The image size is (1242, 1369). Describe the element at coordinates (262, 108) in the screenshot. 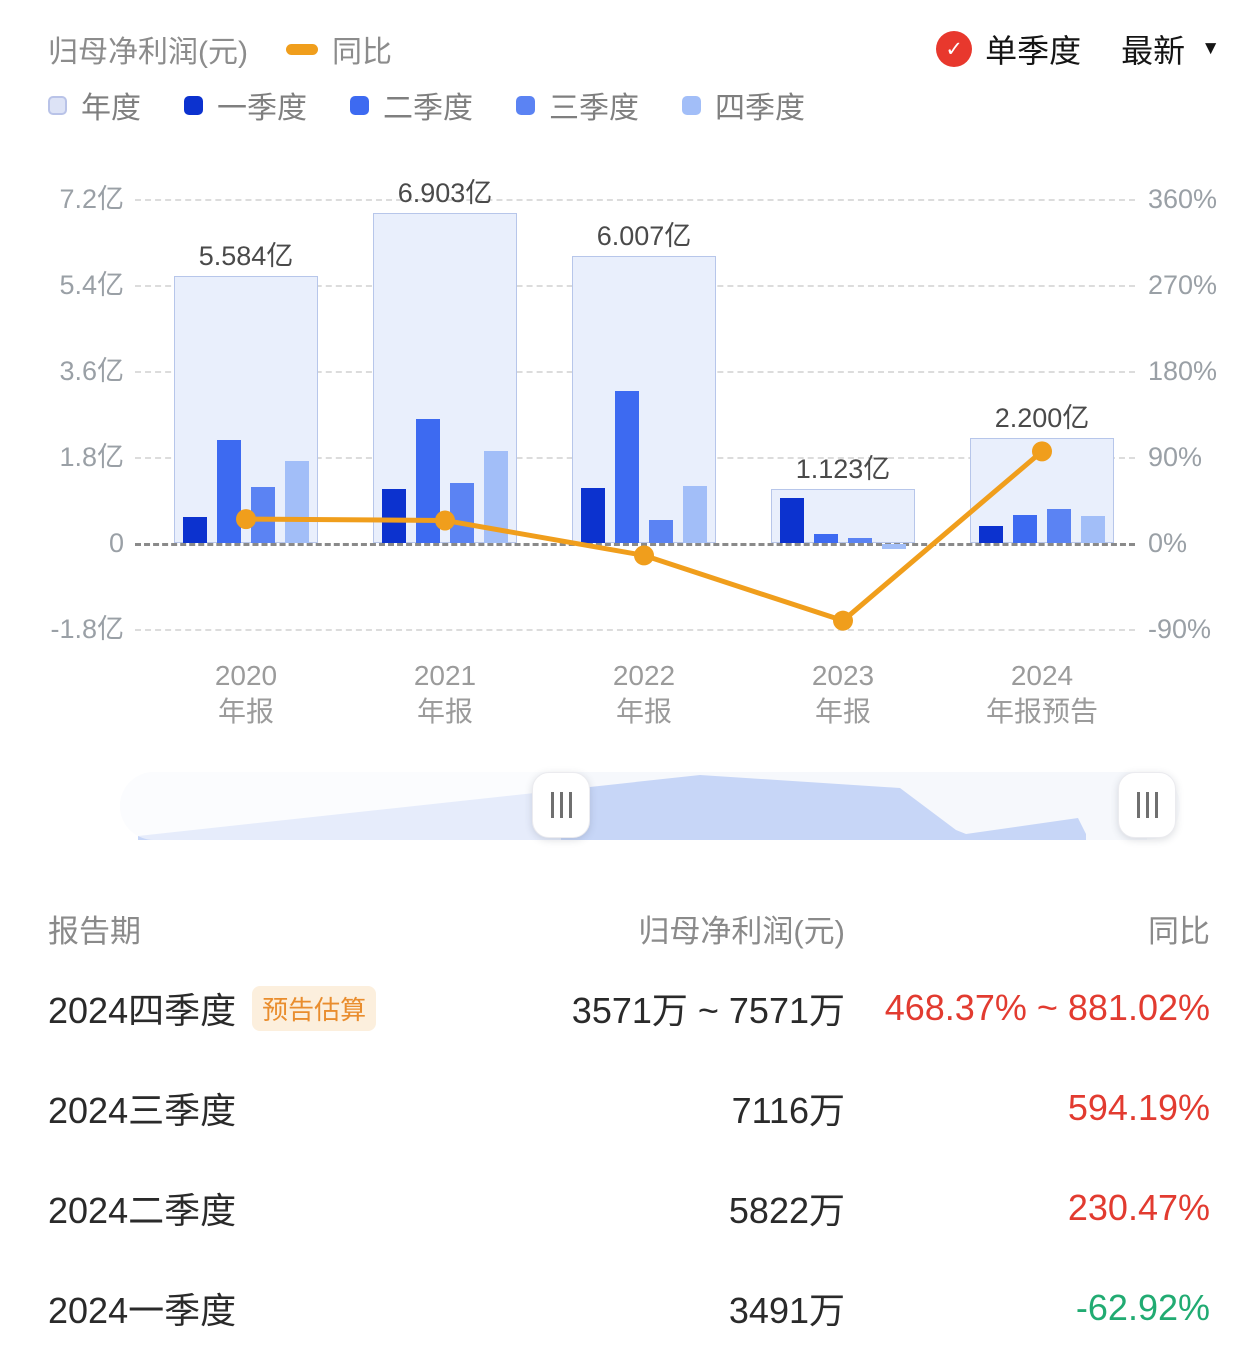

I see `legend-item-label: 一季度` at that location.